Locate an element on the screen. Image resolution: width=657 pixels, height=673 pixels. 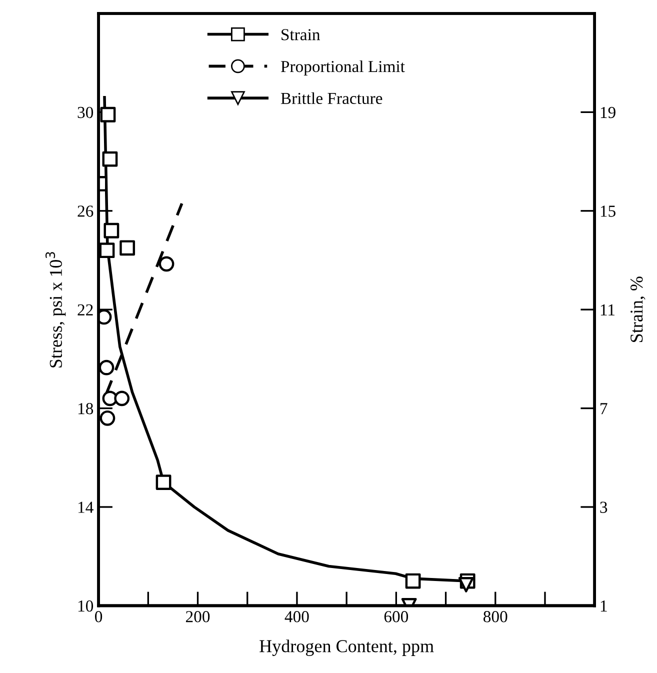
x-tick-label: 400 is located at coordinates (296, 616).